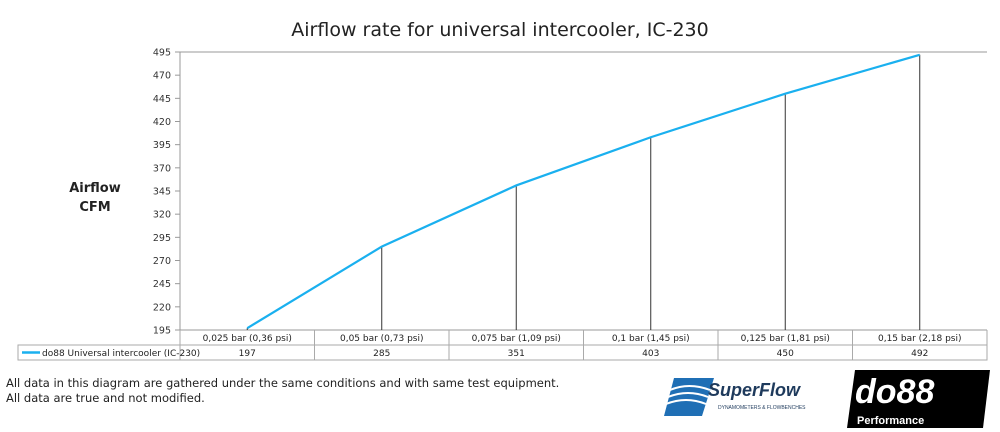  What do you see at coordinates (162, 238) in the screenshot?
I see `y-tick-label: 295` at bounding box center [162, 238].